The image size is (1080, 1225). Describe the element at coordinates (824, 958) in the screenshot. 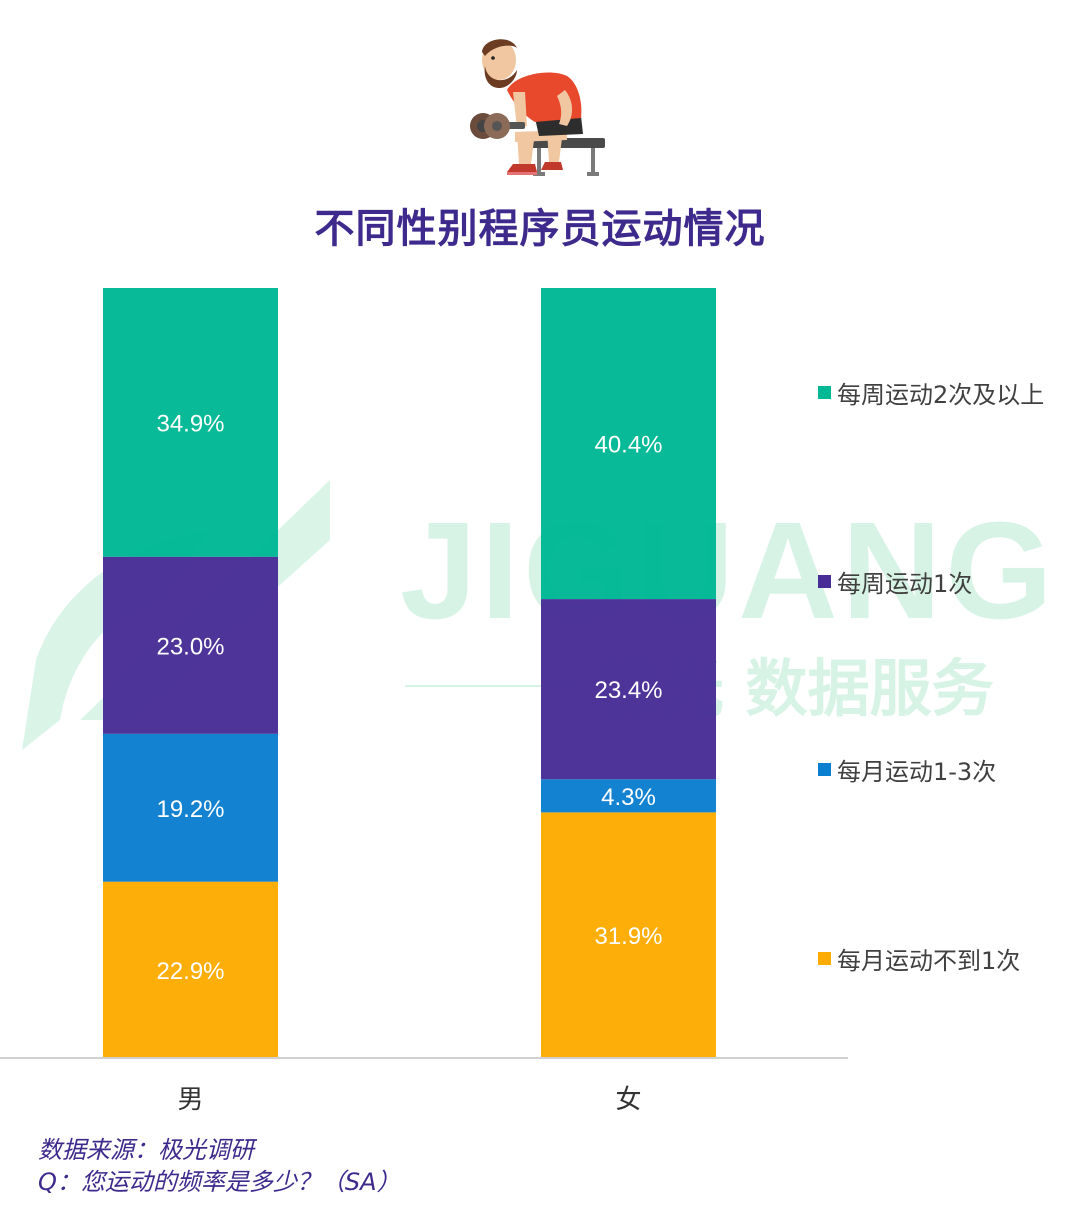

I see `legend-swatch-less-monthly` at that location.